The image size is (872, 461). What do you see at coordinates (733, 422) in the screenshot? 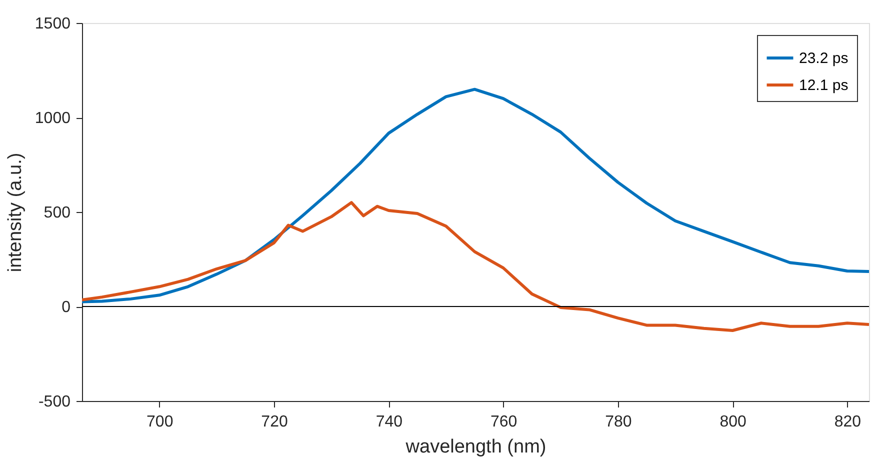
I see `x-tick-label: 800` at bounding box center [733, 422].